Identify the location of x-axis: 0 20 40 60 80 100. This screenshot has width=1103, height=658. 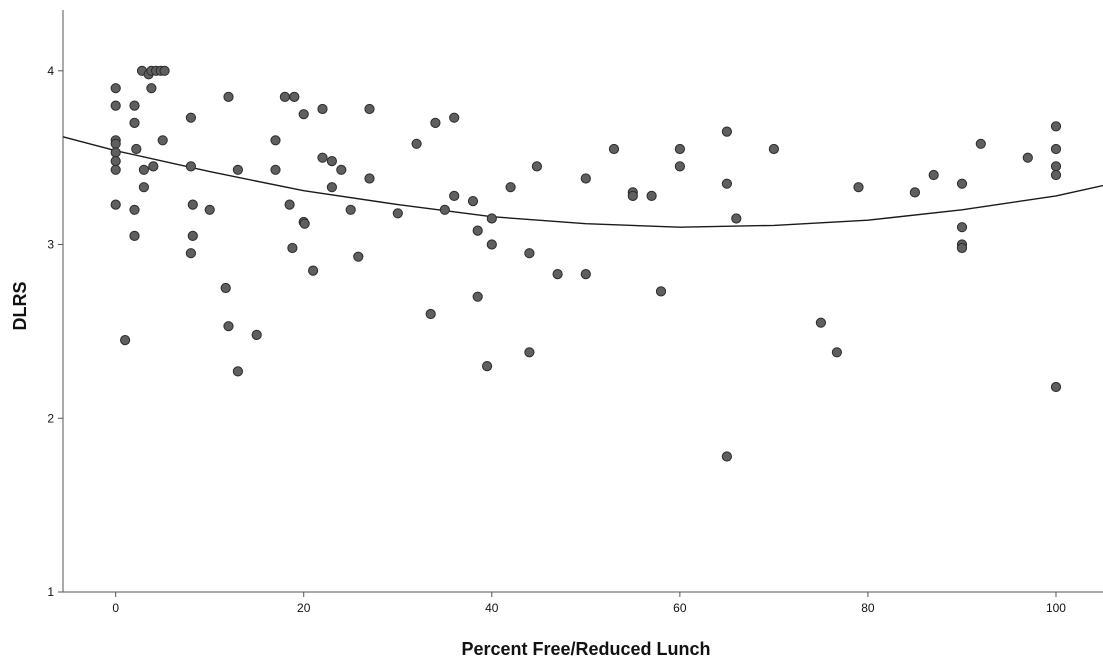
(583, 603).